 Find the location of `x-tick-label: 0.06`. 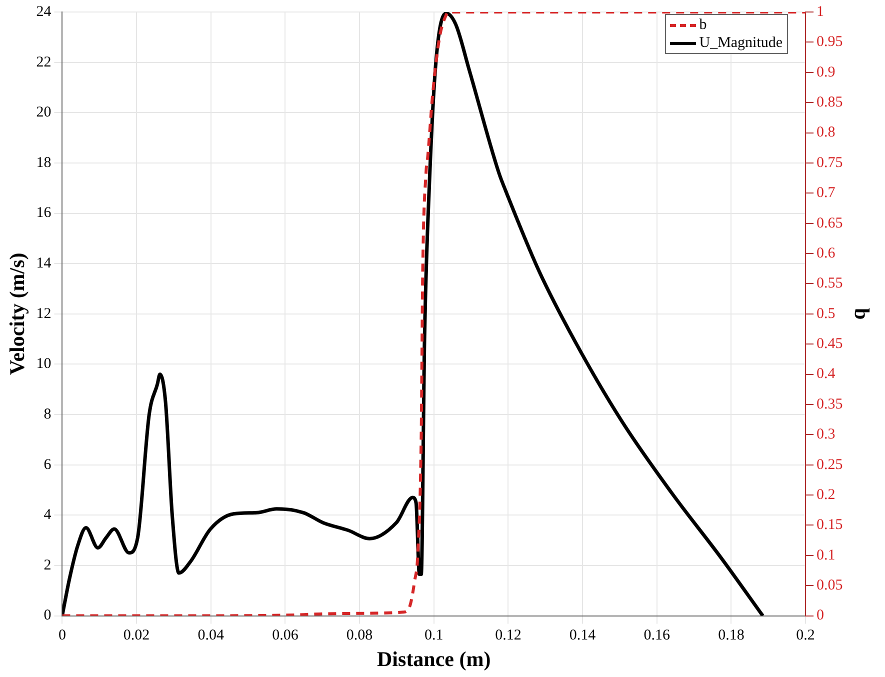

x-tick-label: 0.06 is located at coordinates (285, 636).